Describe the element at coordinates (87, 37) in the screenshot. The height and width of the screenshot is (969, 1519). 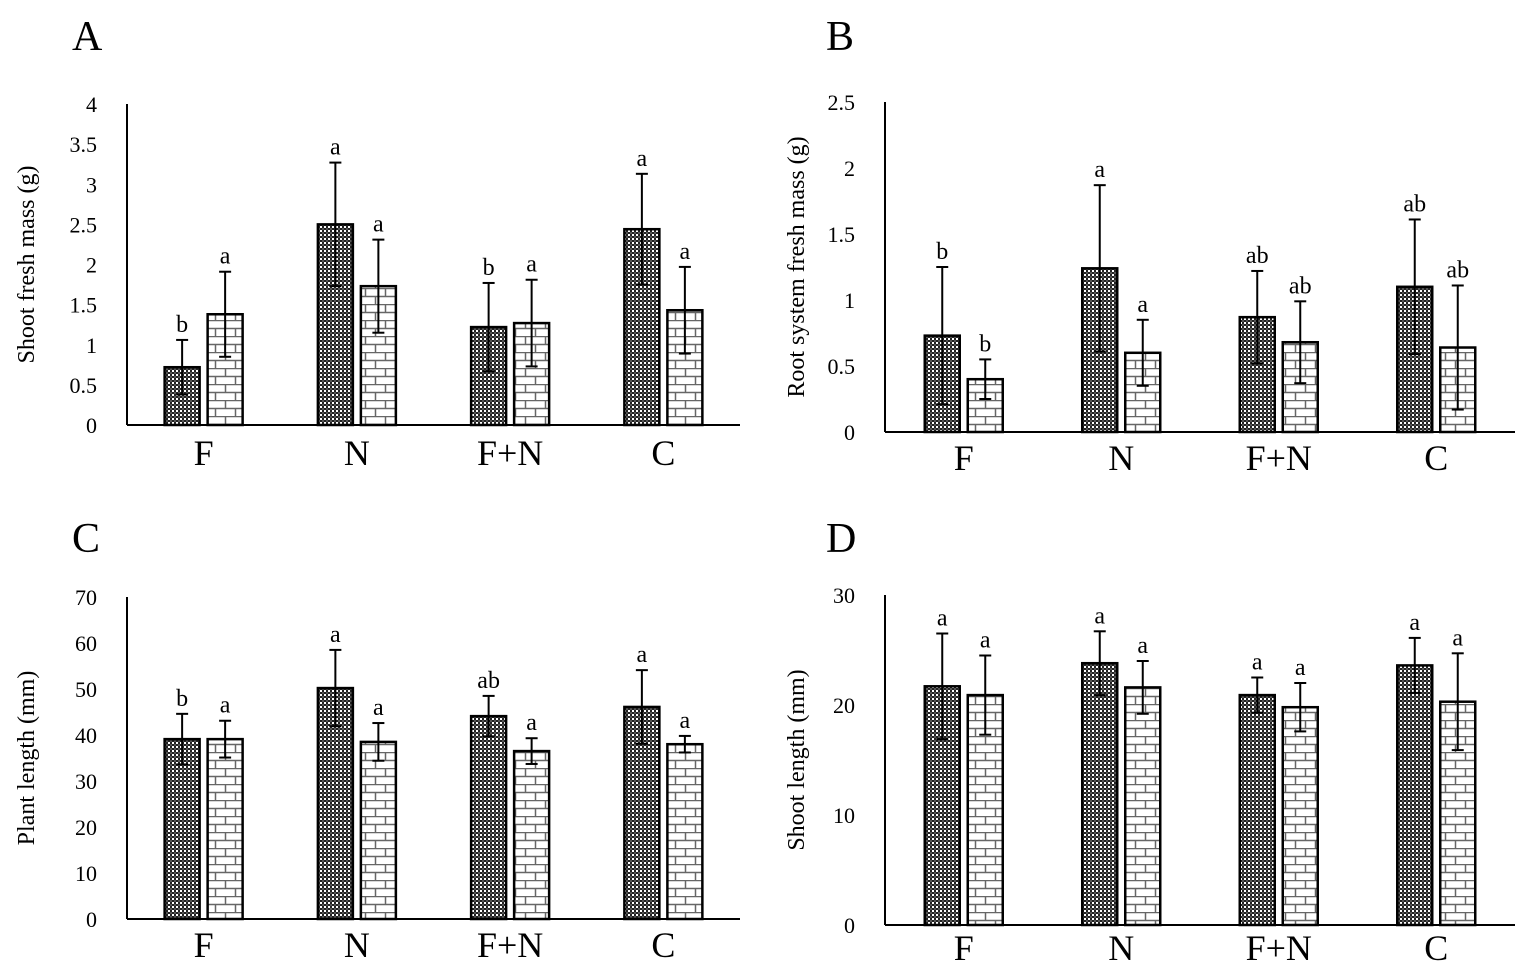
I see `panel-letter: A` at that location.